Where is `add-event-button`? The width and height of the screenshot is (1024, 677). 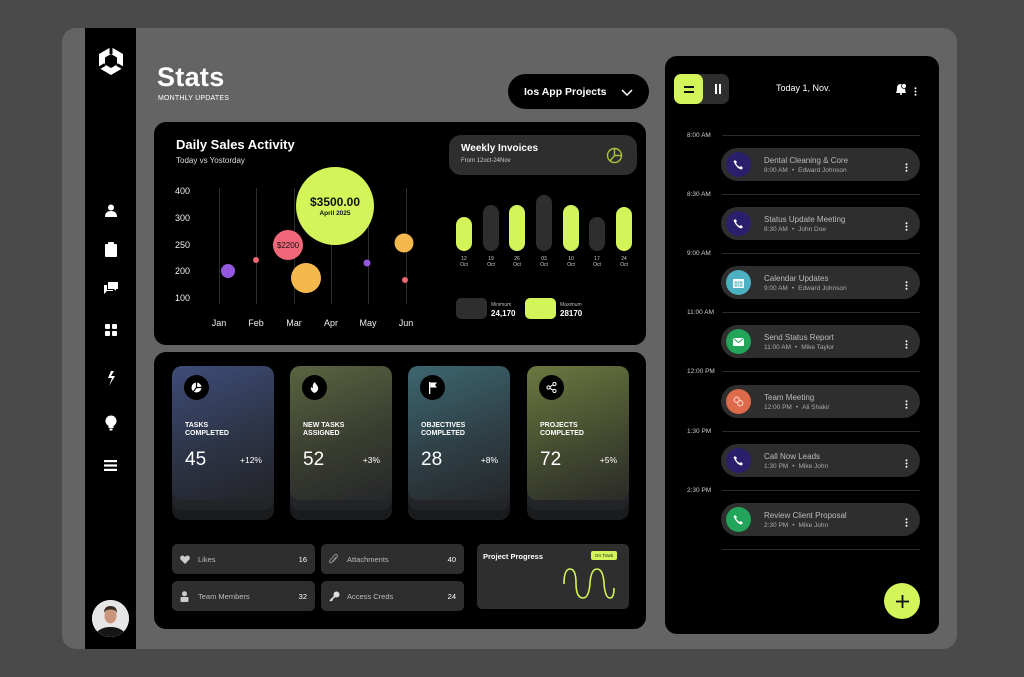
add-event-button is located at coordinates (902, 601).